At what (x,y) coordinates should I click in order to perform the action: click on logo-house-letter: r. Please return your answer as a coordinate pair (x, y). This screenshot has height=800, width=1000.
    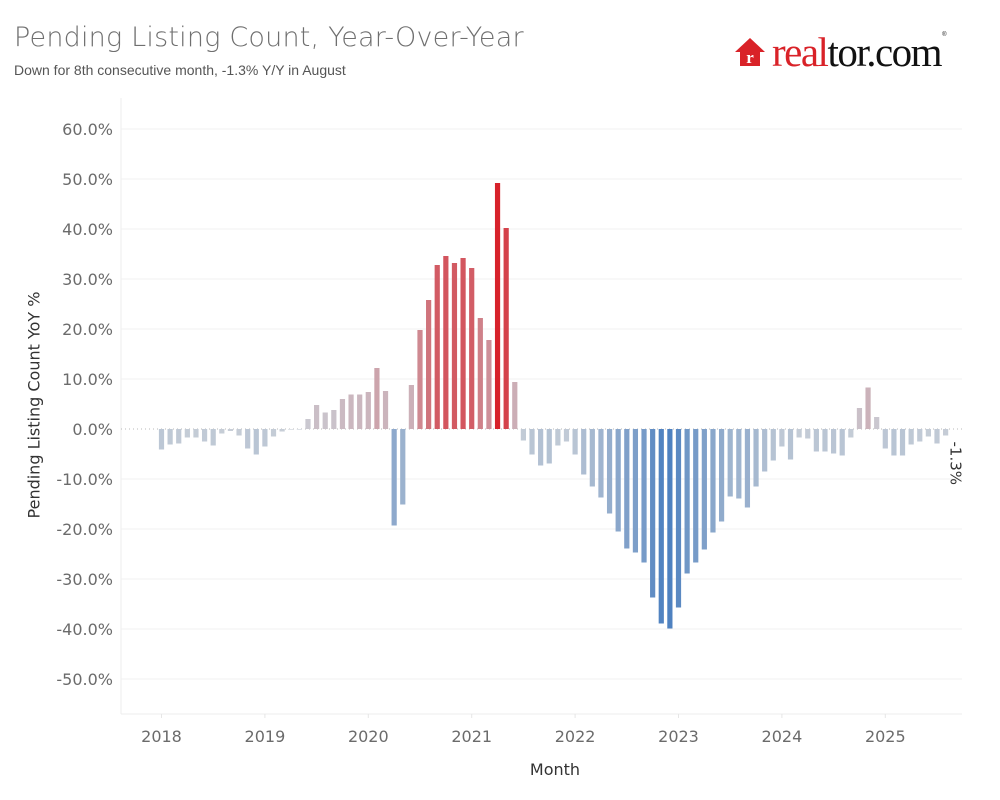
    Looking at the image, I should click on (750, 57).